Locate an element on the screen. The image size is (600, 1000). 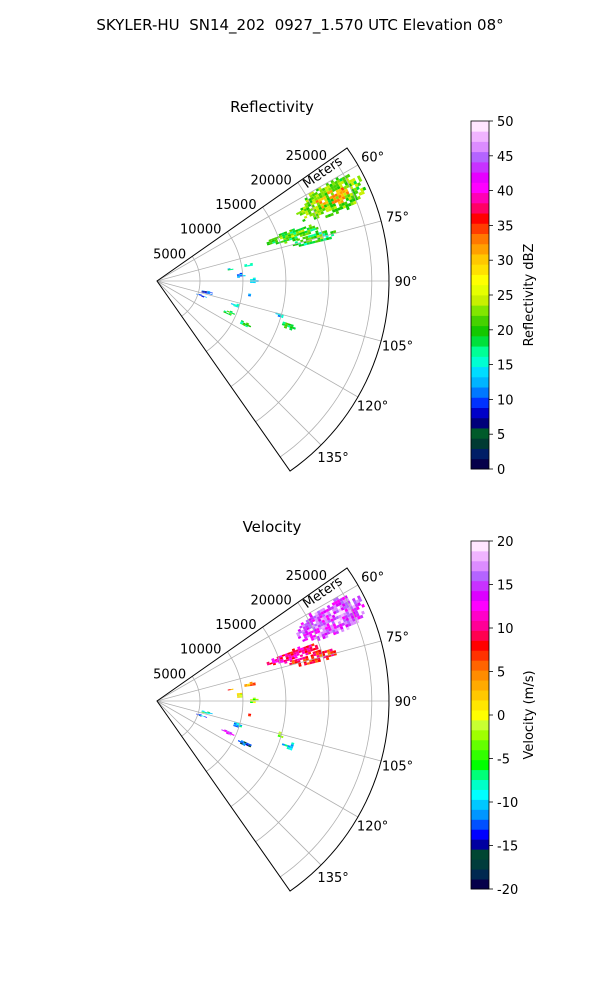
angle-tick-label: 105° is located at coordinates (397, 766).